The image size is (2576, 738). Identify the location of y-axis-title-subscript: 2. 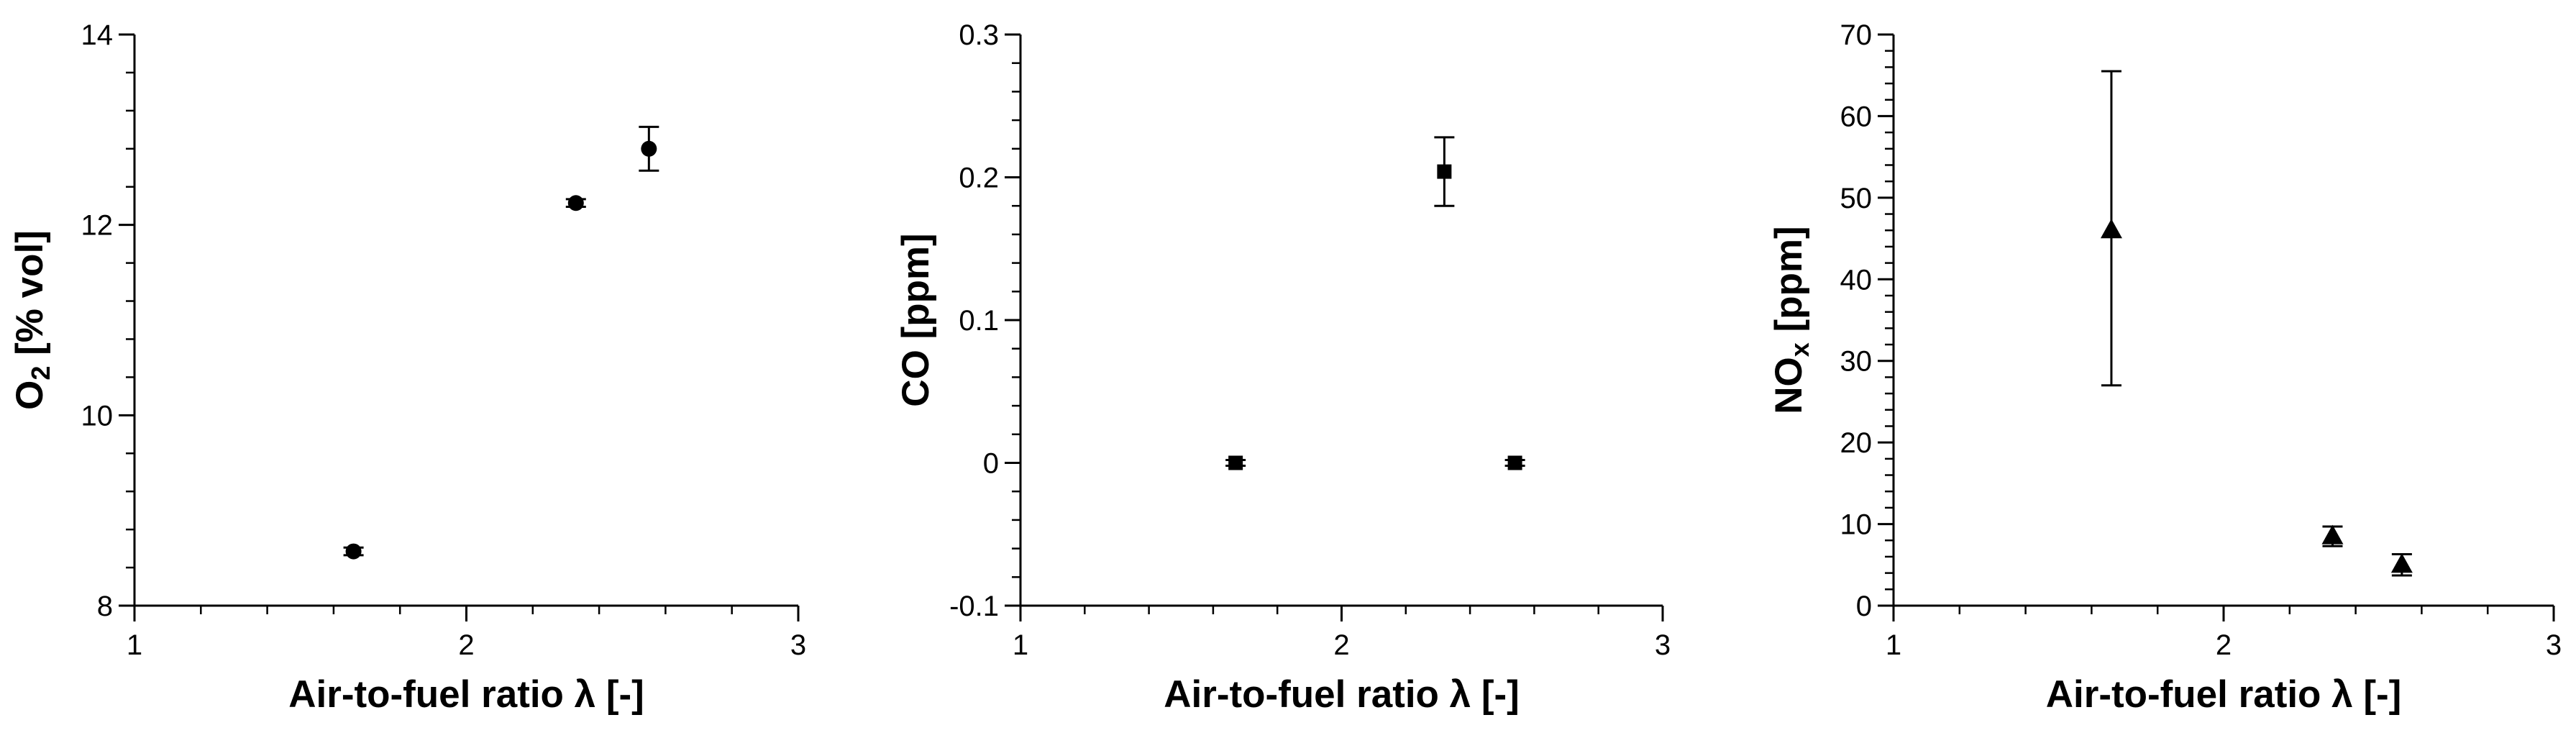
(40, 373).